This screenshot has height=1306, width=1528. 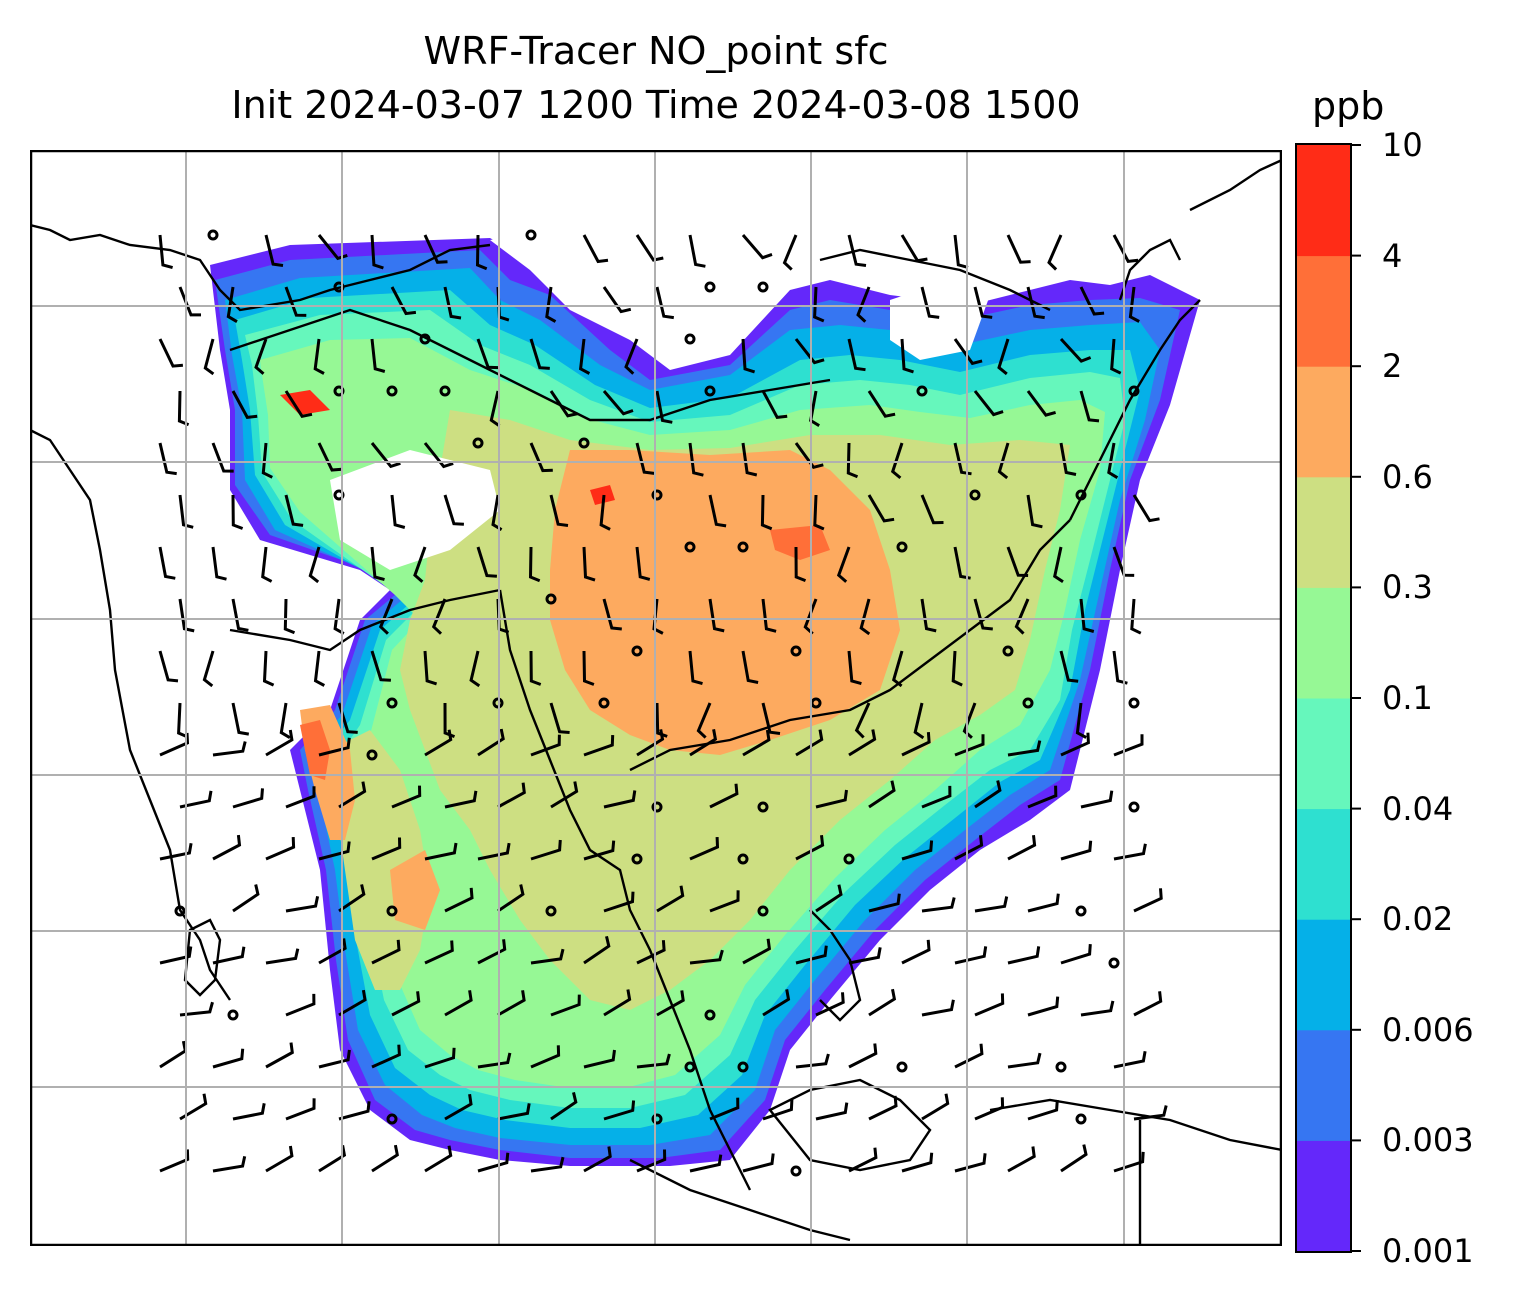 What do you see at coordinates (1328, 698) in the screenshot?
I see `colorbar` at bounding box center [1328, 698].